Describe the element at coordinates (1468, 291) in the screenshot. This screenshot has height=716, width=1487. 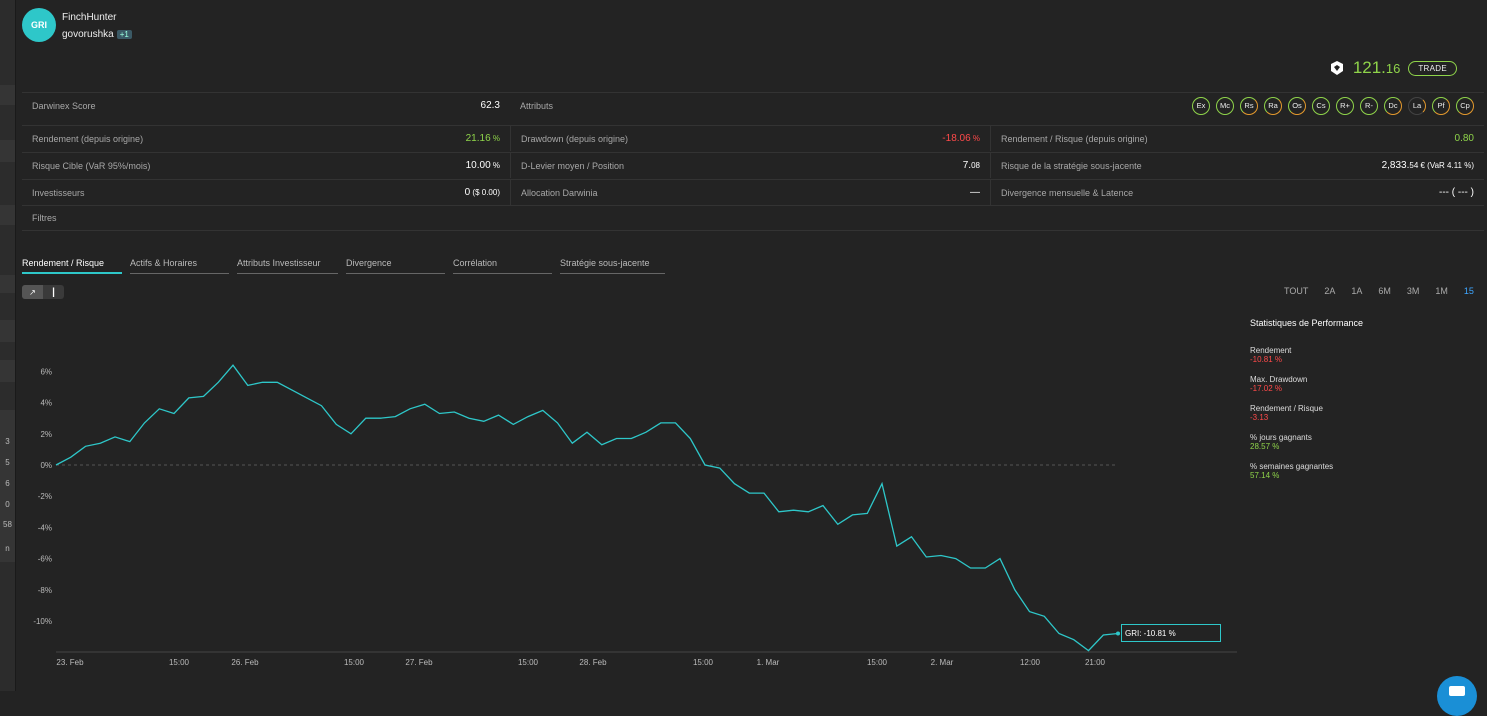
I see `period-option: 15` at that location.